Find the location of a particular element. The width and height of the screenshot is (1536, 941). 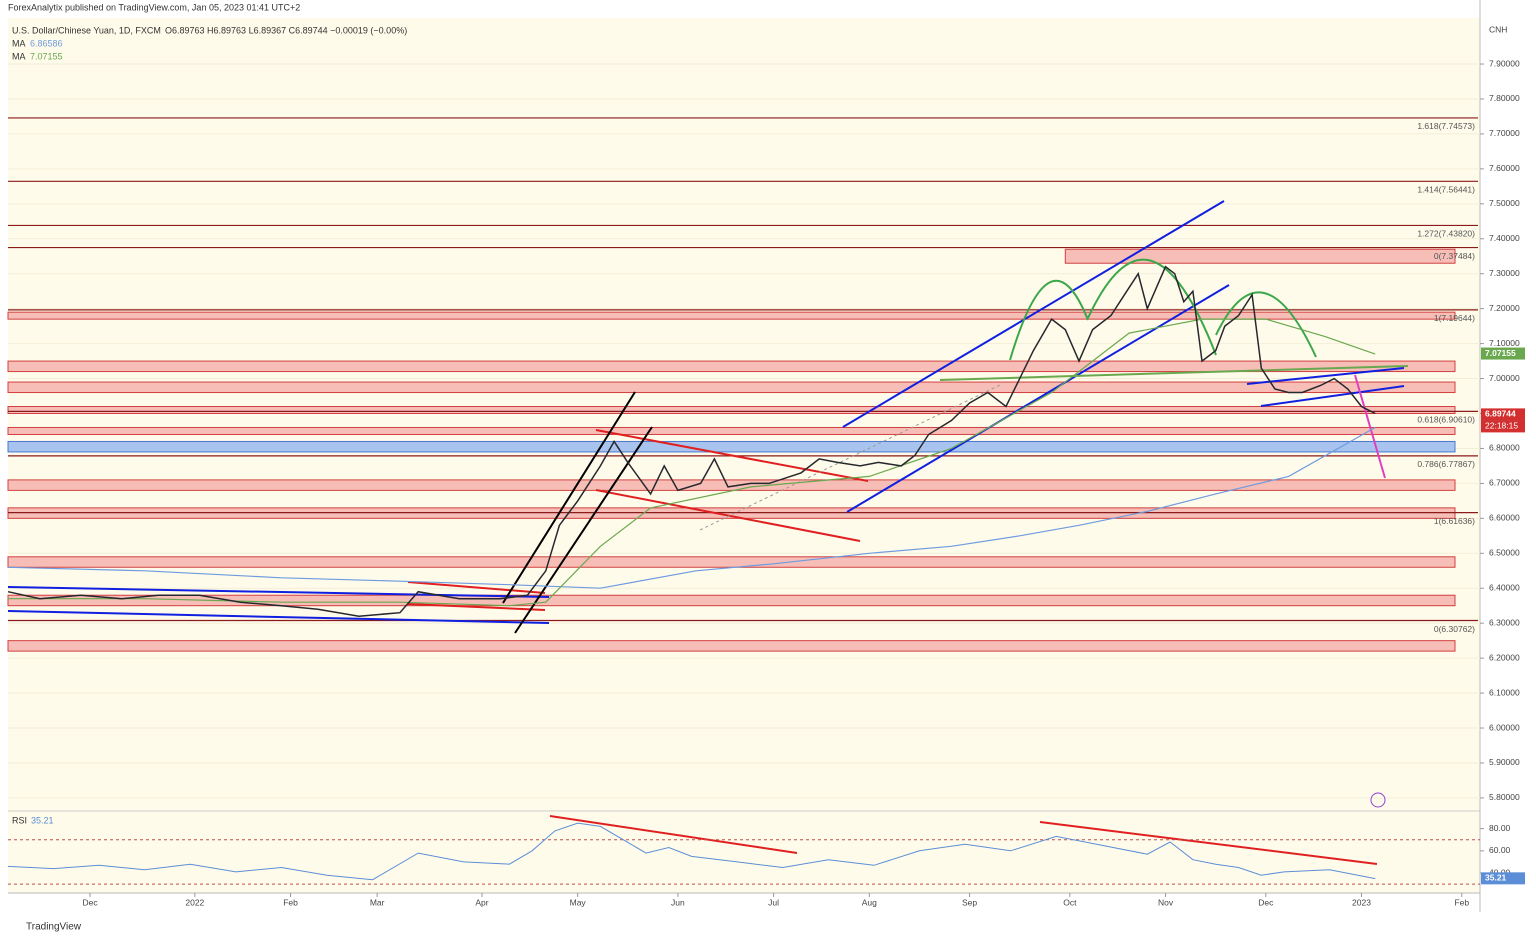

ma-badge: 7.07155 is located at coordinates (1500, 353).